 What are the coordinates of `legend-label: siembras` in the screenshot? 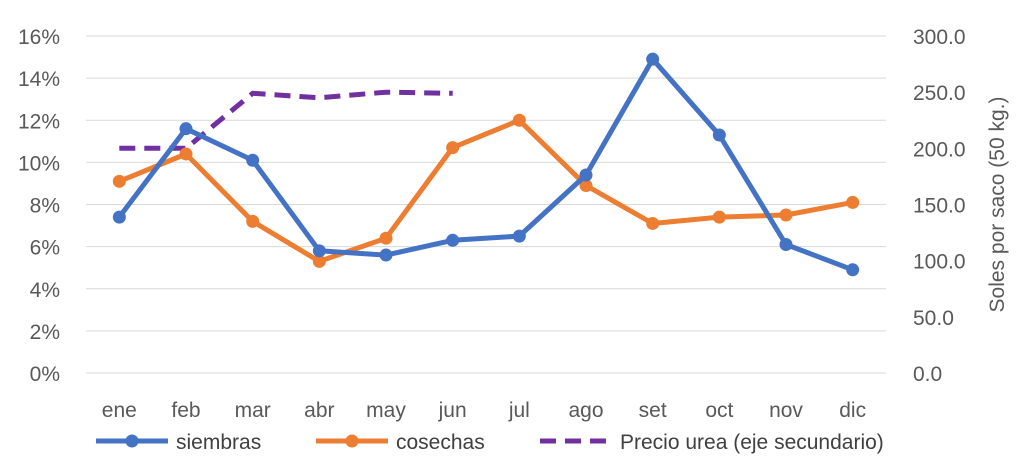 It's located at (218, 442).